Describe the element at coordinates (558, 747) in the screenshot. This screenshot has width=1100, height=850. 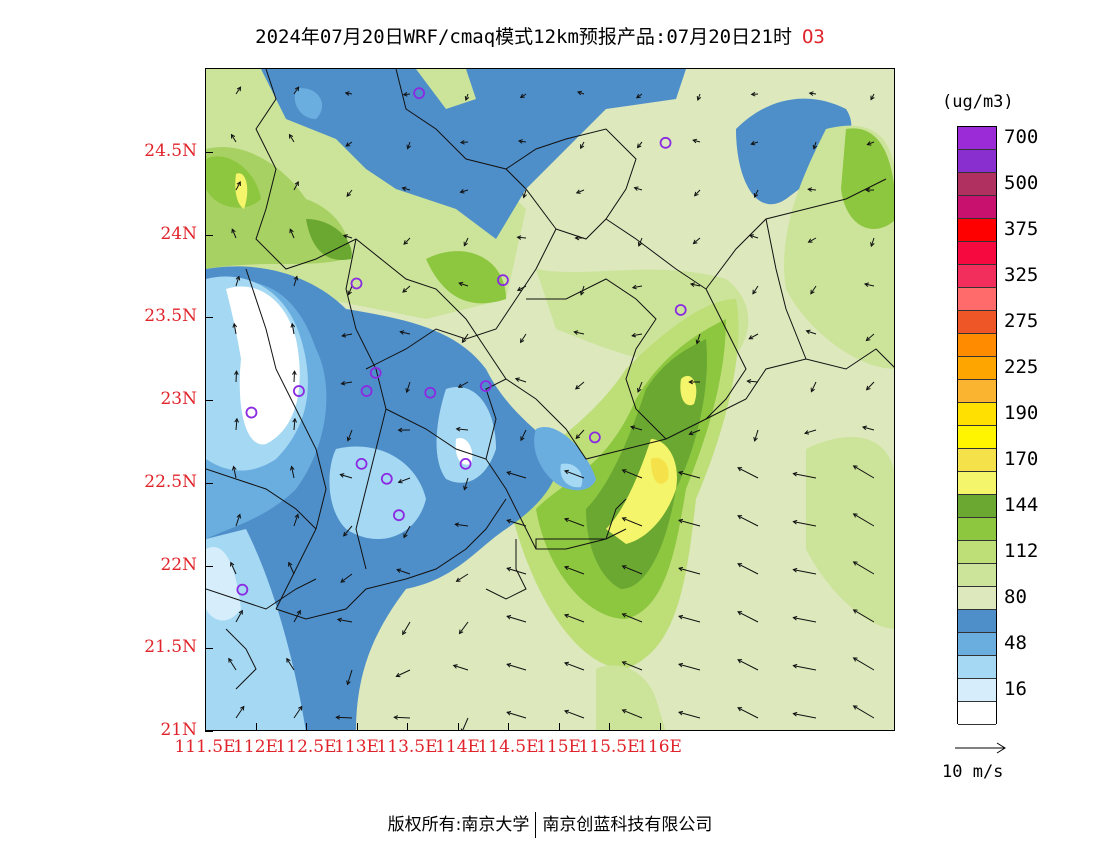
I see `longitude-label: 115E` at that location.